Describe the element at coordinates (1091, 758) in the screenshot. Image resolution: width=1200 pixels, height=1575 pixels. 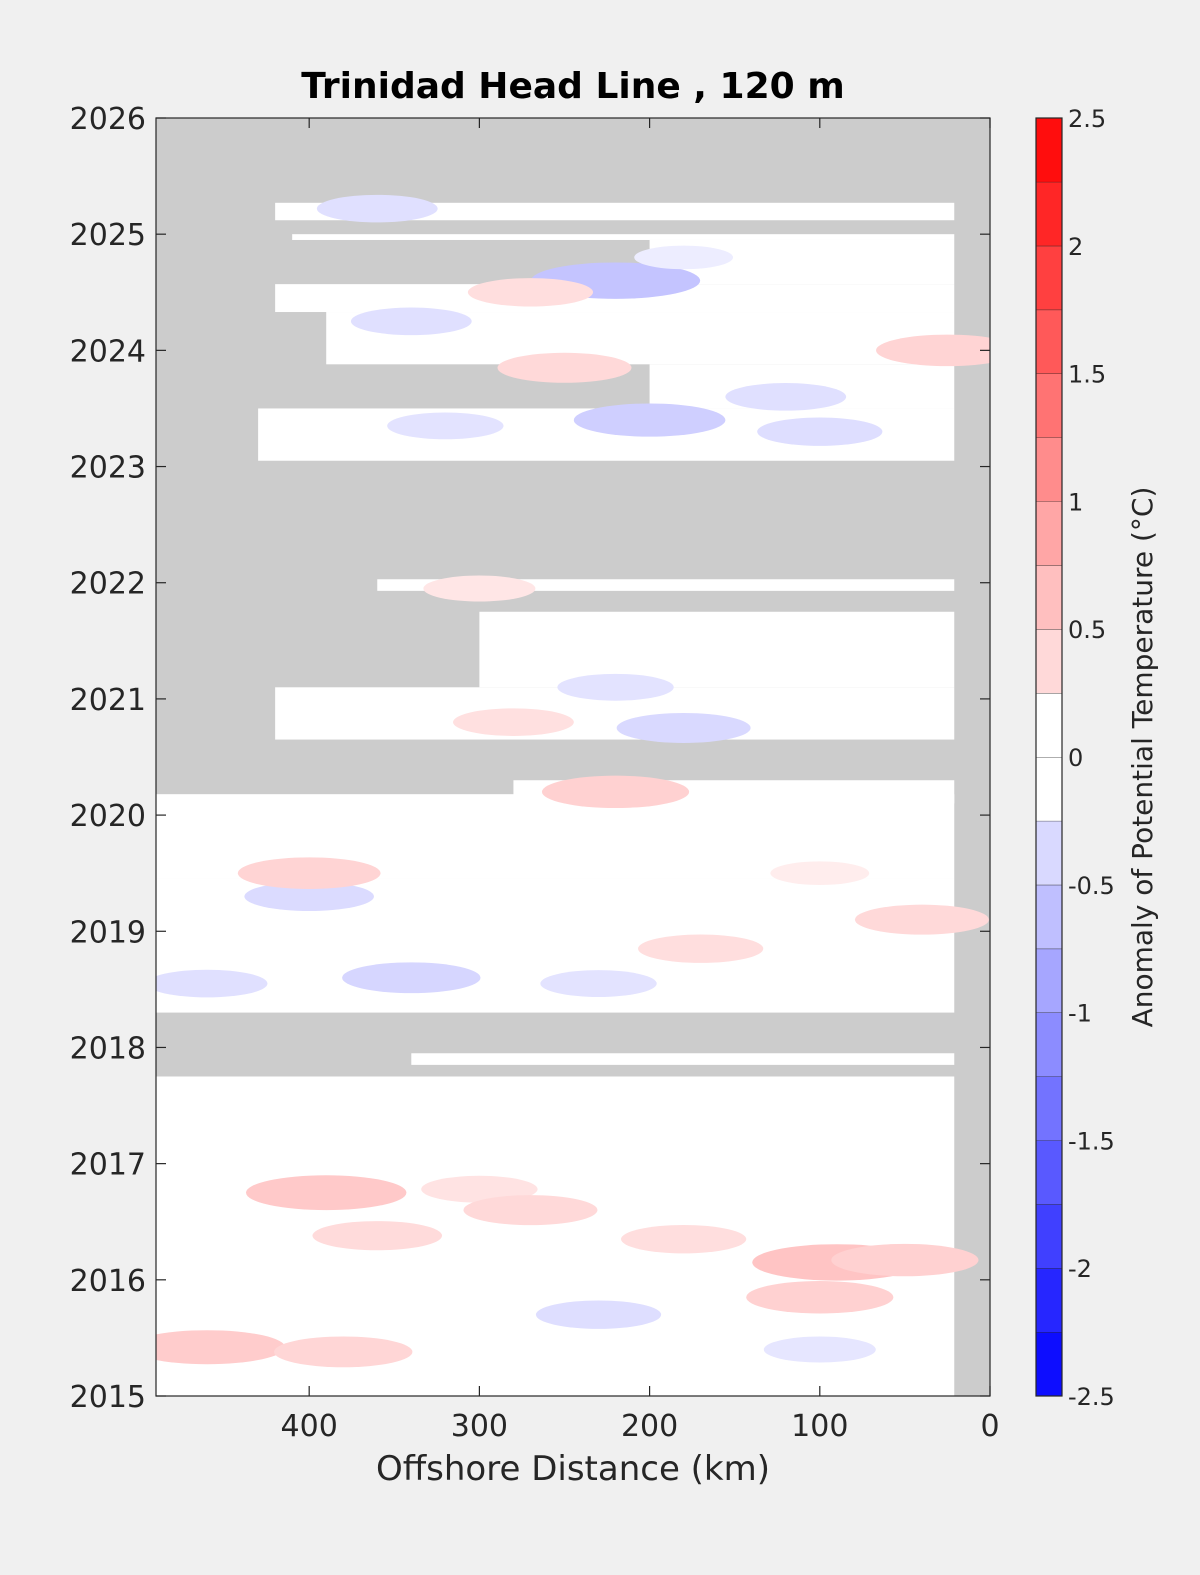
I see `colorbar-ticks: 2.5 2 1.5 1 0.5 0 -0.5 -1 -1.5 -2 -2.5` at that location.